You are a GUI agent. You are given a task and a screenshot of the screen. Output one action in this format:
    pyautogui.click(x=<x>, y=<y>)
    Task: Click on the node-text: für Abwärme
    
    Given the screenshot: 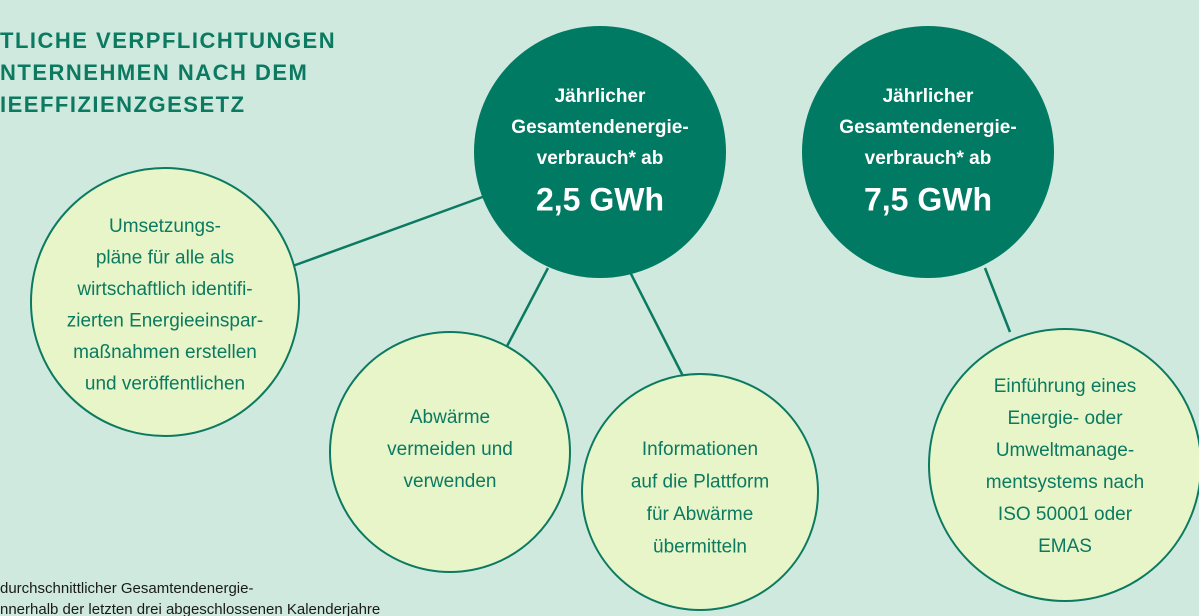 What is the action you would take?
    pyautogui.click(x=700, y=514)
    